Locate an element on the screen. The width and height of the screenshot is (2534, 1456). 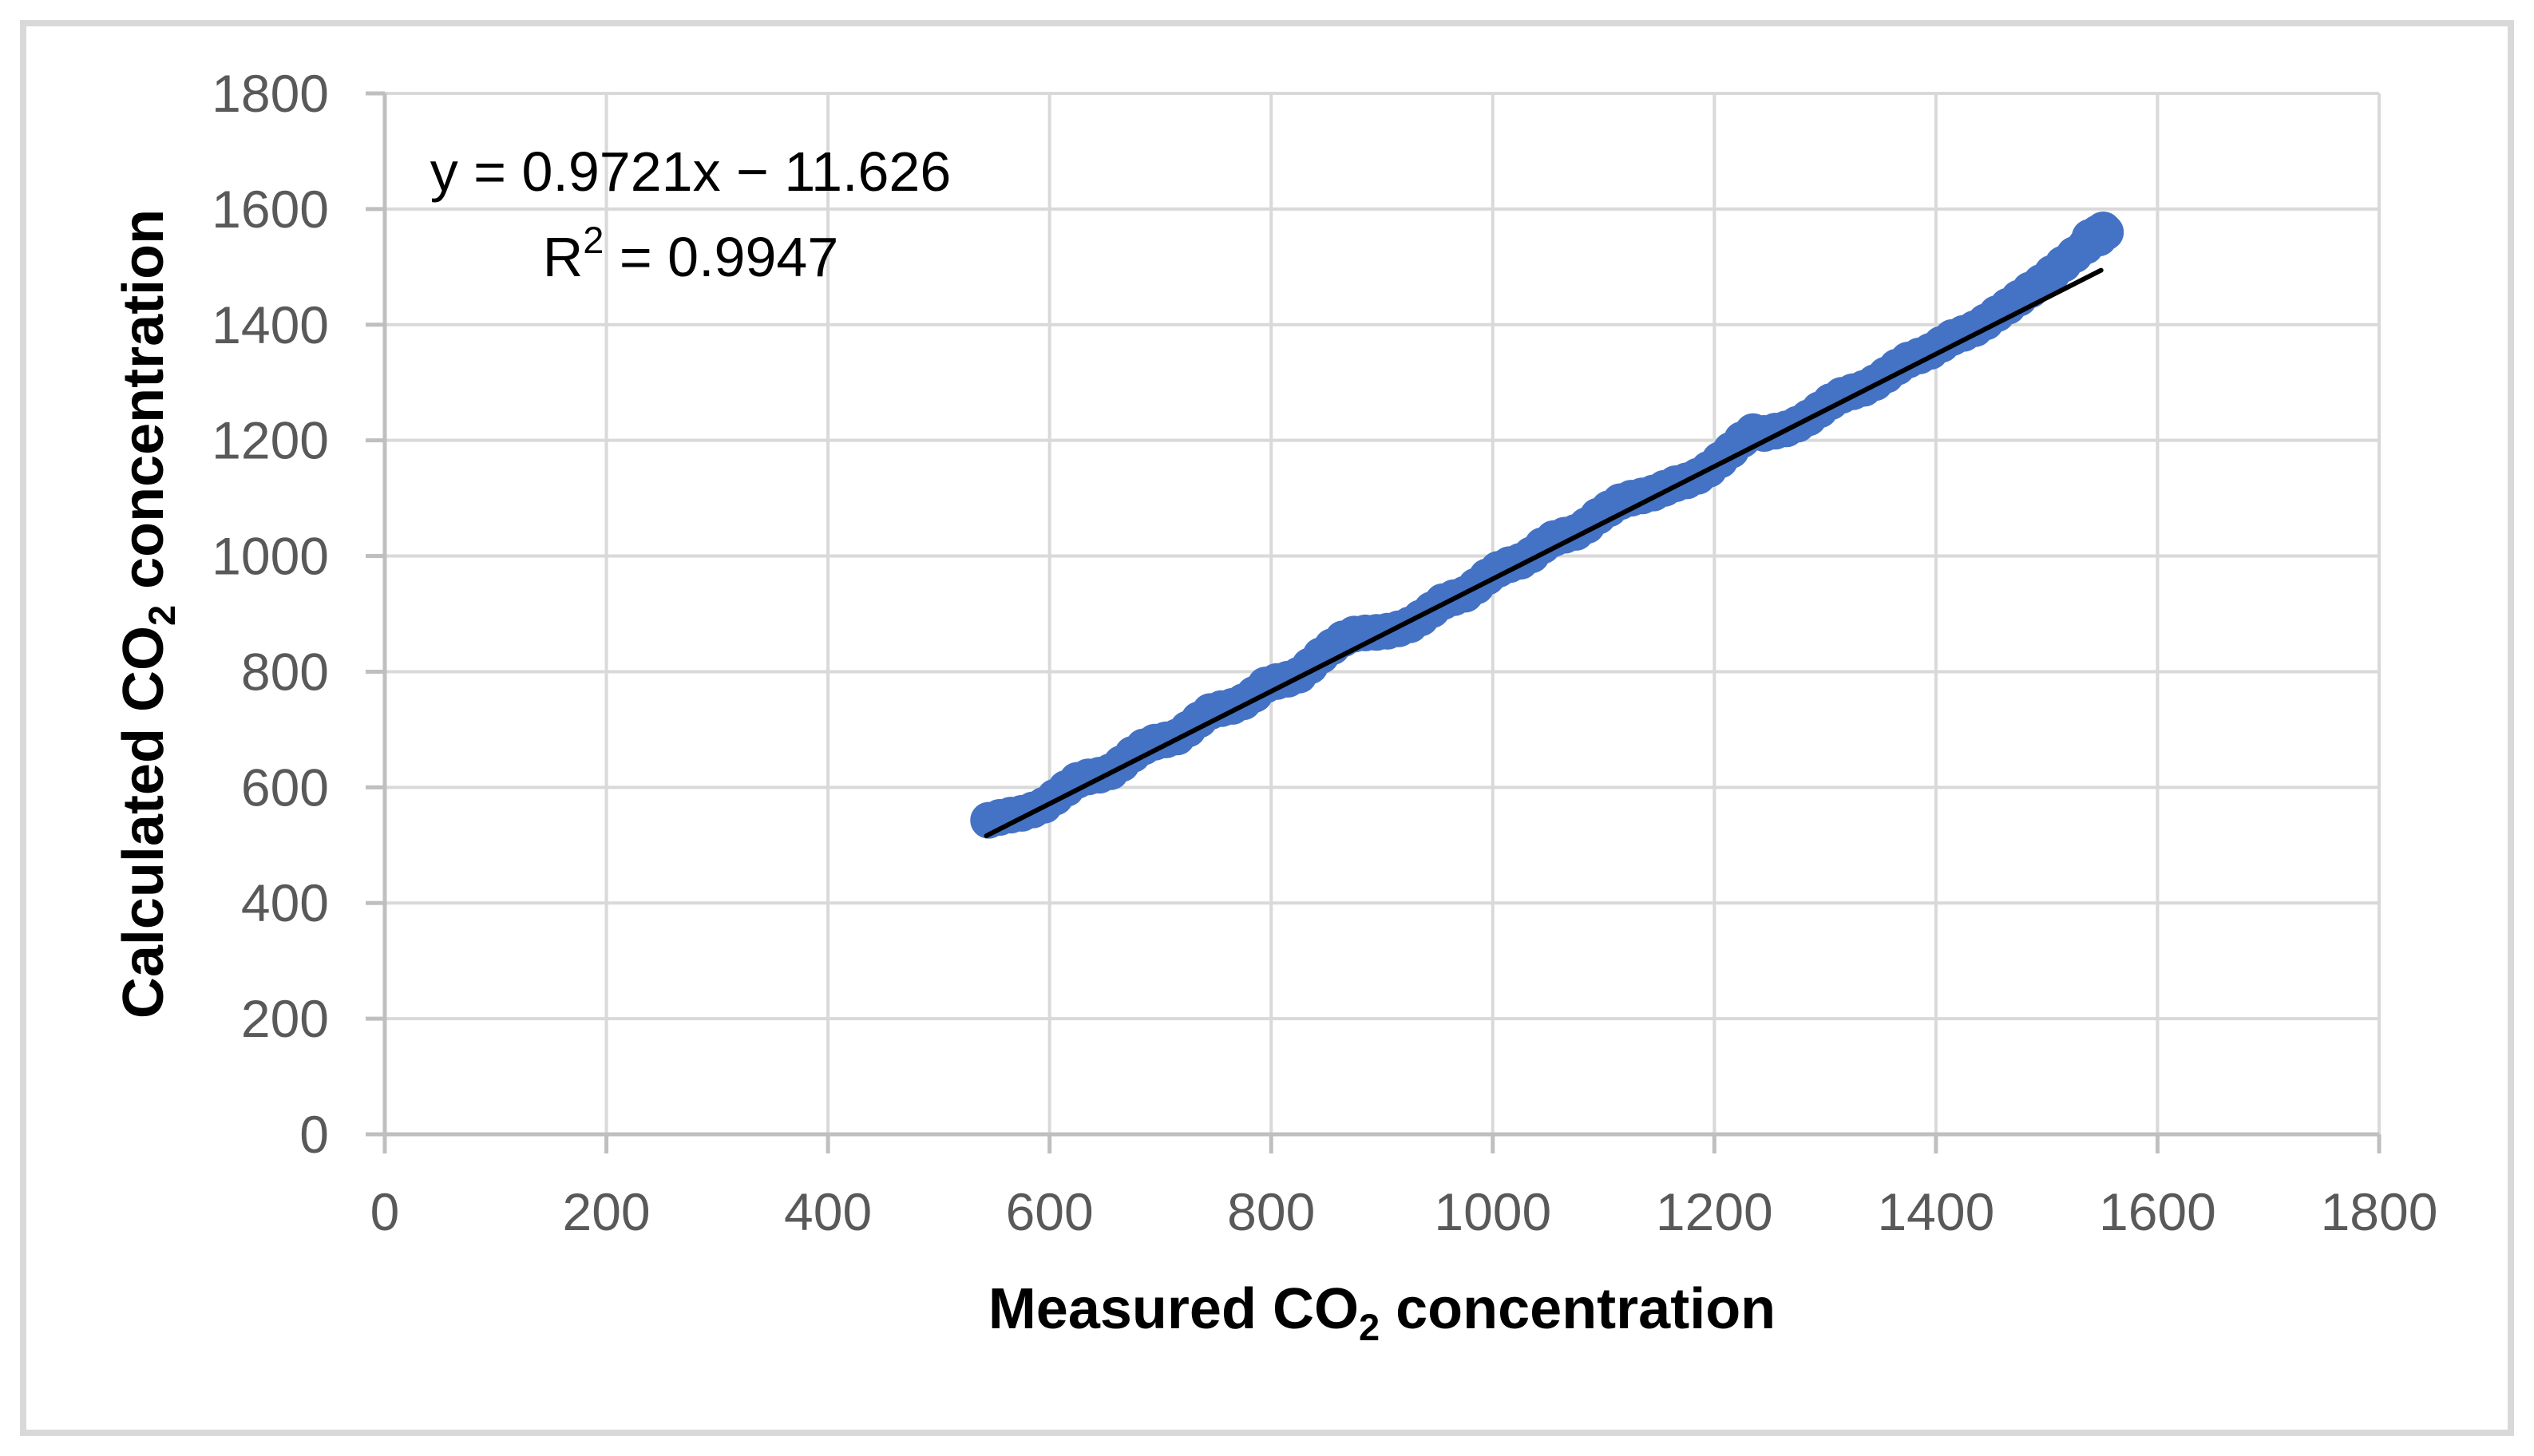
y-tick-label: 1000 is located at coordinates (270, 556).